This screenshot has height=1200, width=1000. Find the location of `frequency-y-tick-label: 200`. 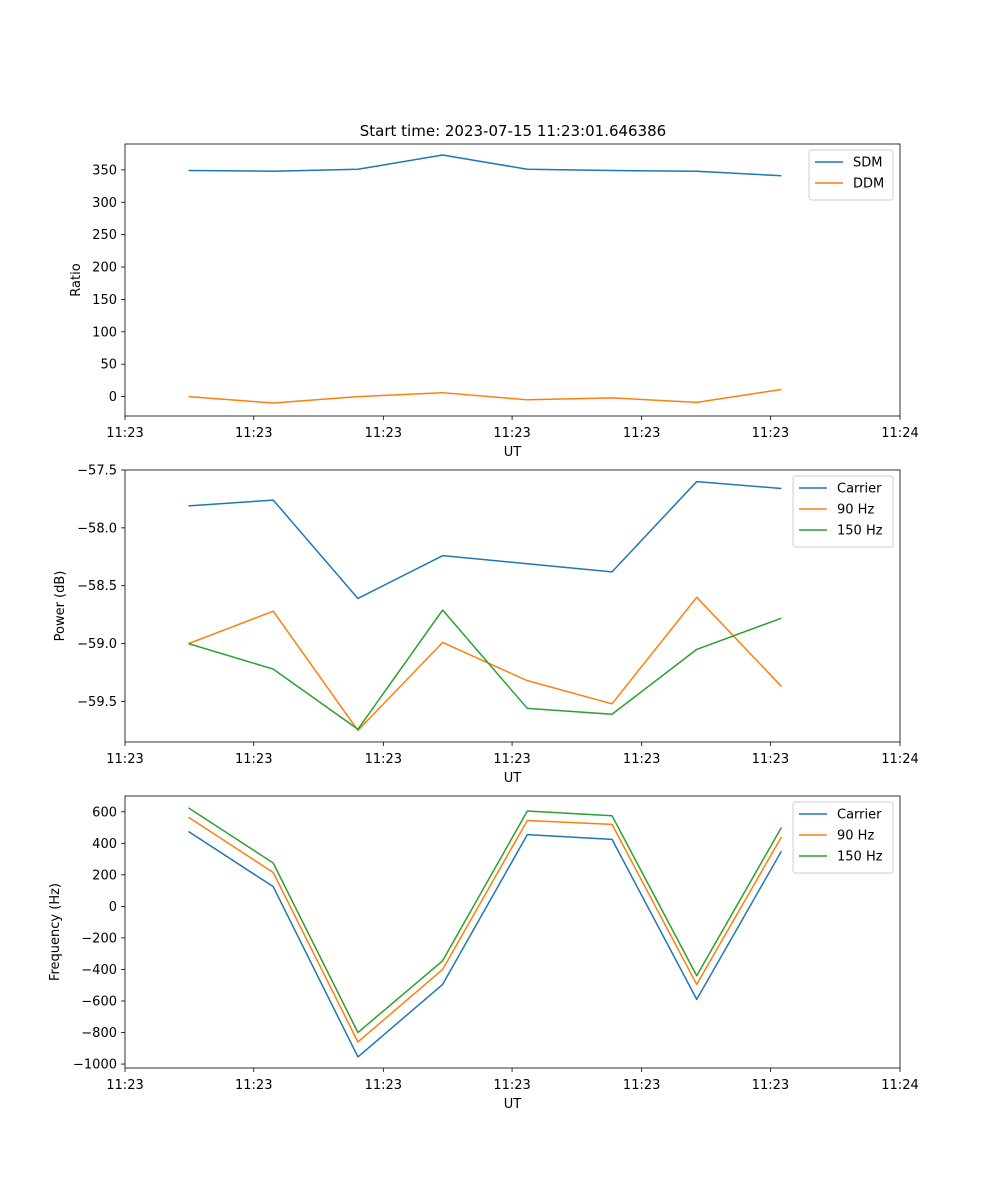

frequency-y-tick-label: 200 is located at coordinates (104, 875).